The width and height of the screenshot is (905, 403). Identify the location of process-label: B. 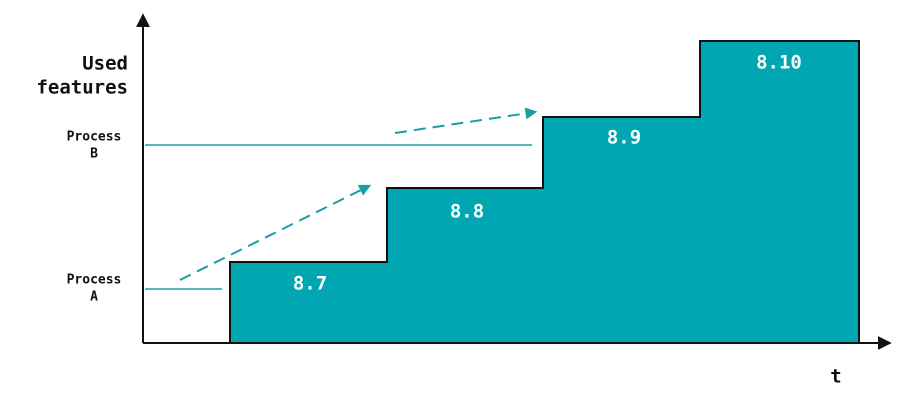
(94, 154).